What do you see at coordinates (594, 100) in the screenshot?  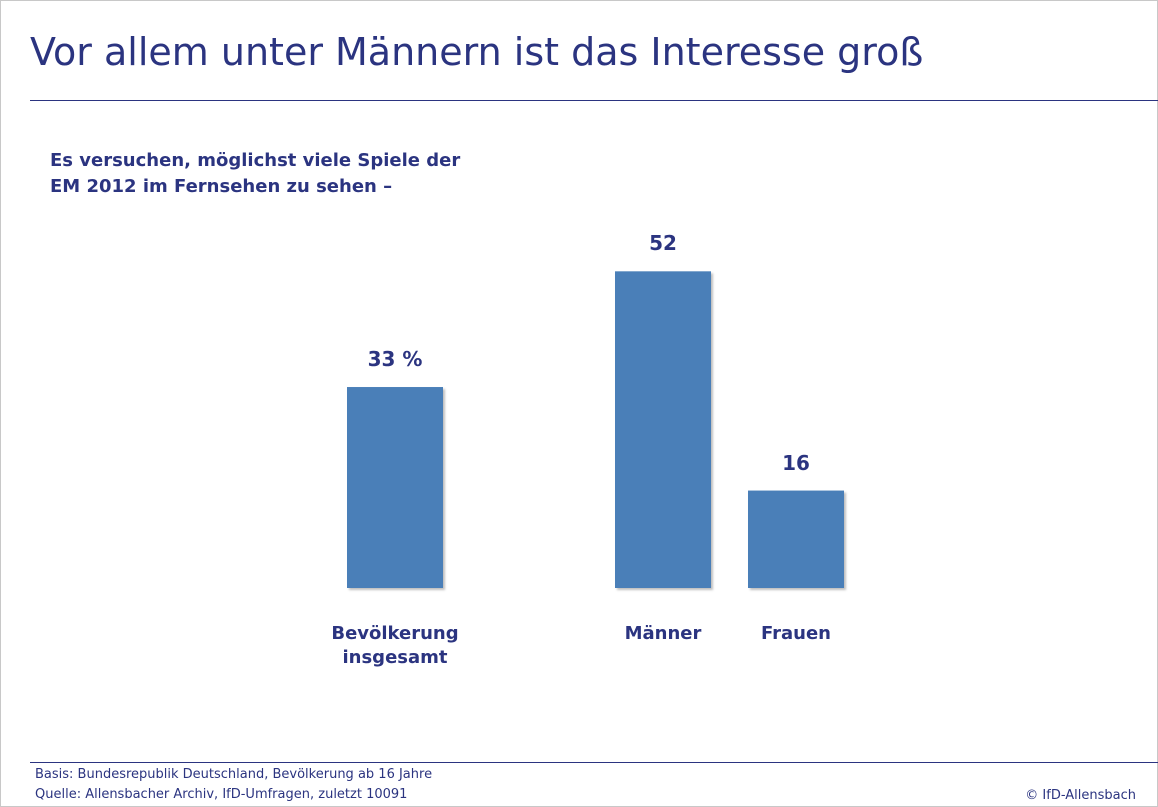 I see `title-rule` at bounding box center [594, 100].